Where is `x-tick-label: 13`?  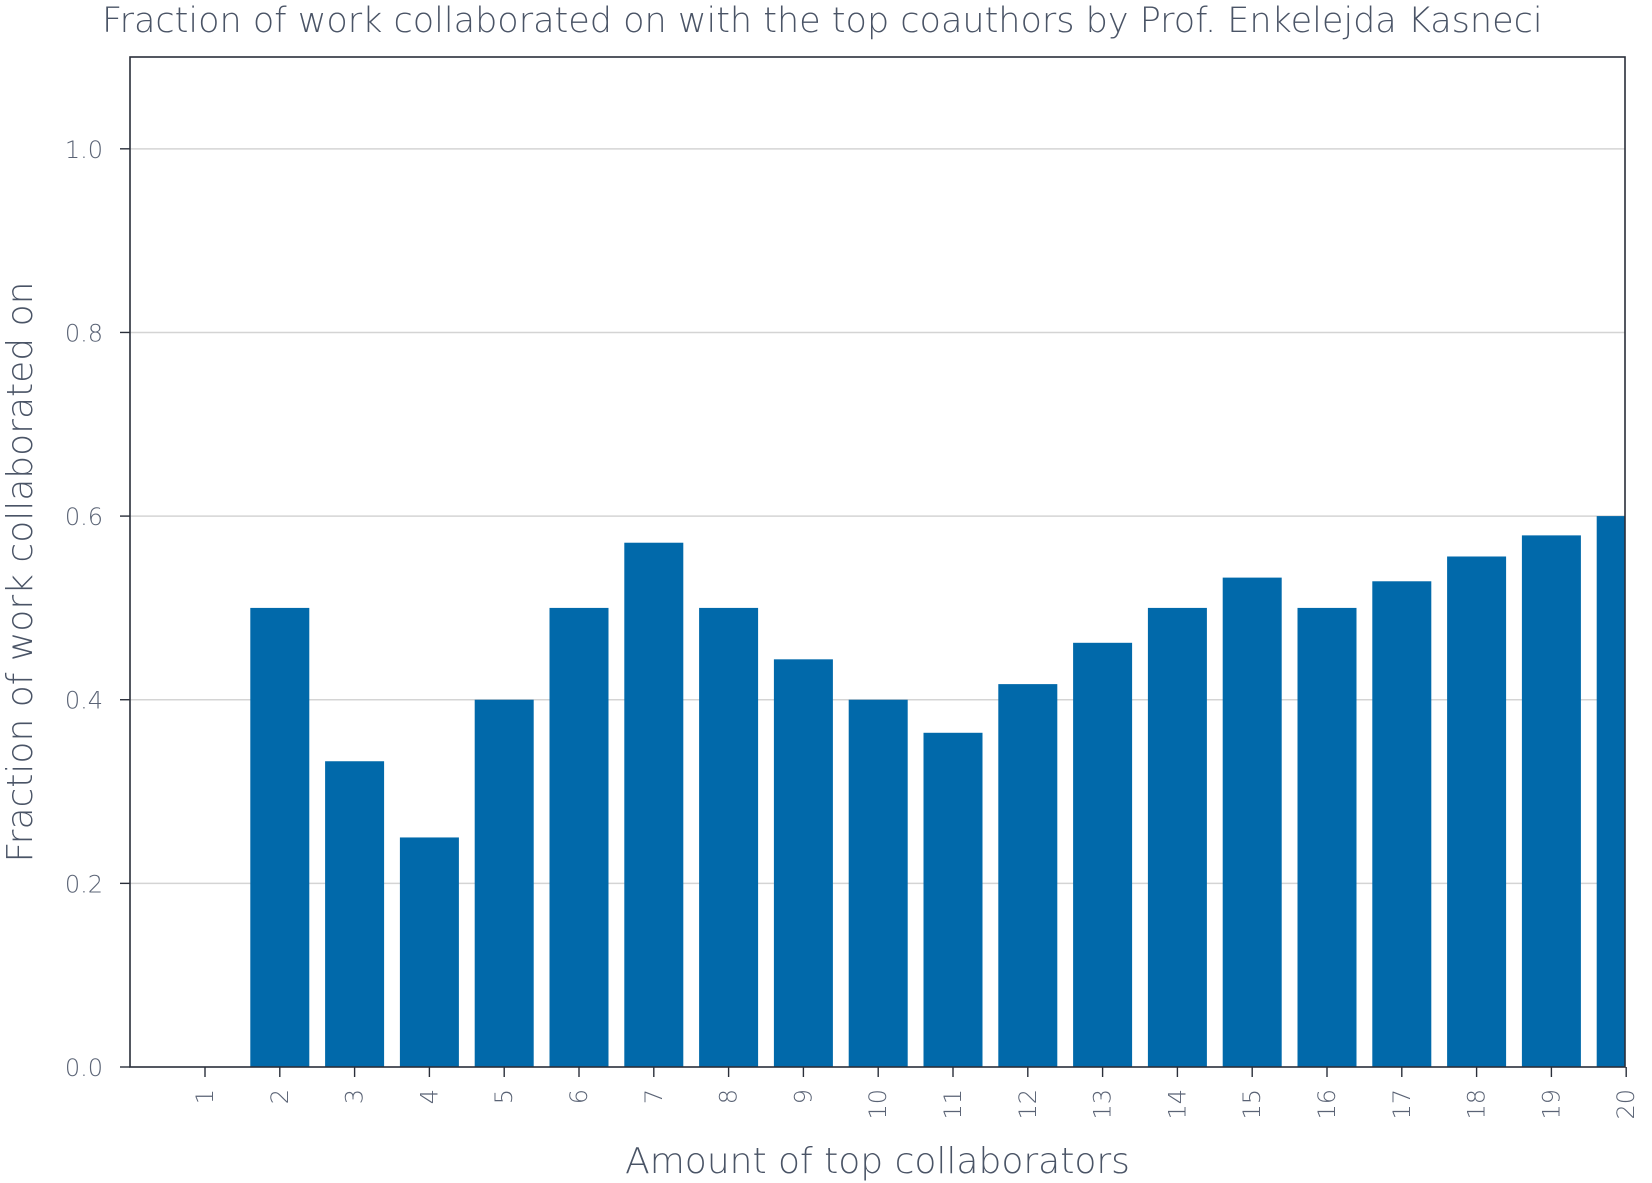
x-tick-label: 13 is located at coordinates (1103, 1104).